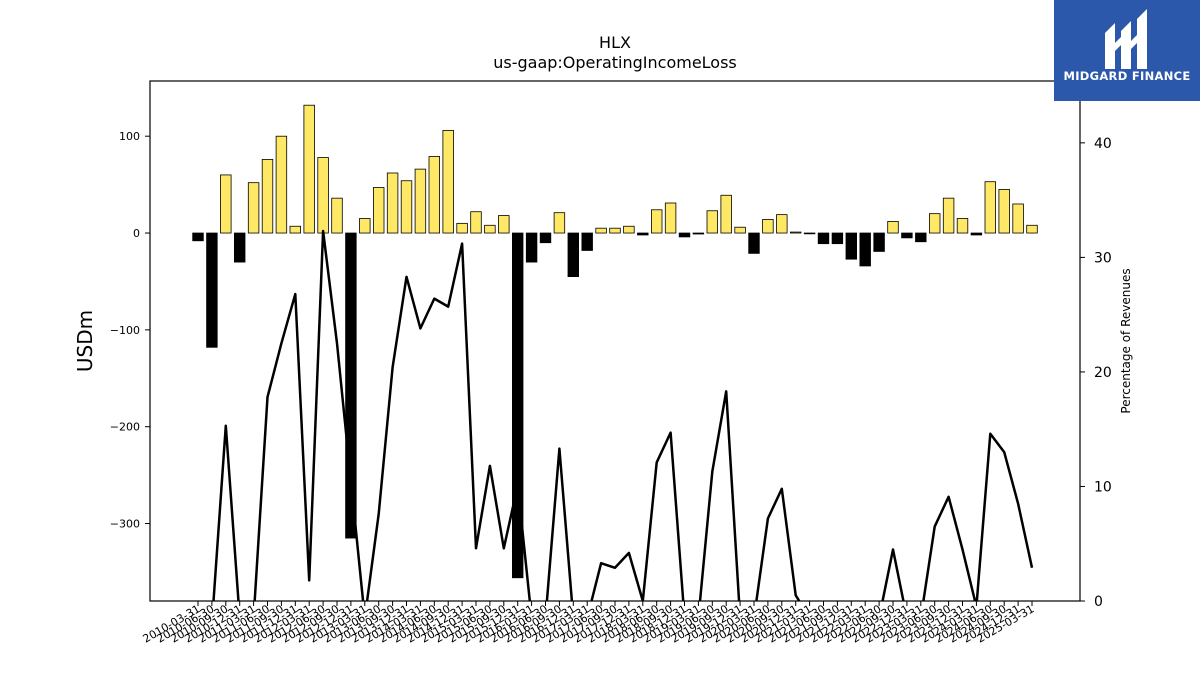 Image resolution: width=1200 pixels, height=675 pixels. What do you see at coordinates (1103, 144) in the screenshot?
I see `y2-tick-label: 40` at bounding box center [1103, 144].